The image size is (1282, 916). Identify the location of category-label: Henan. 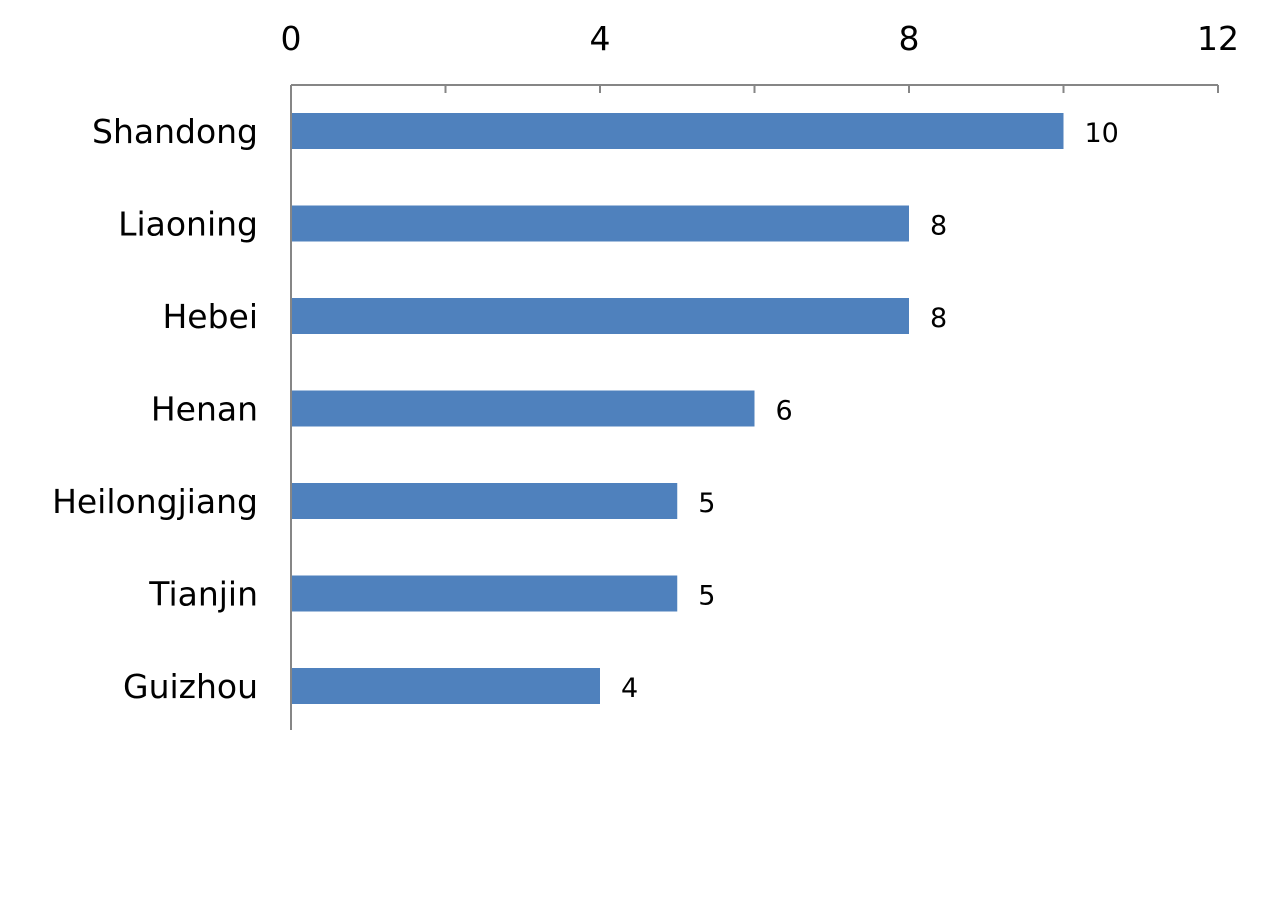
(204, 409).